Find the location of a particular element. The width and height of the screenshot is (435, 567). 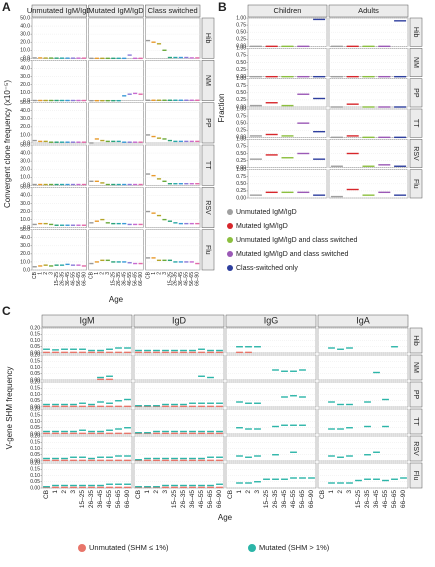

y-axis-label: Convergent clone frequency (x10⁻⁵) is located at coordinates (7, 144).